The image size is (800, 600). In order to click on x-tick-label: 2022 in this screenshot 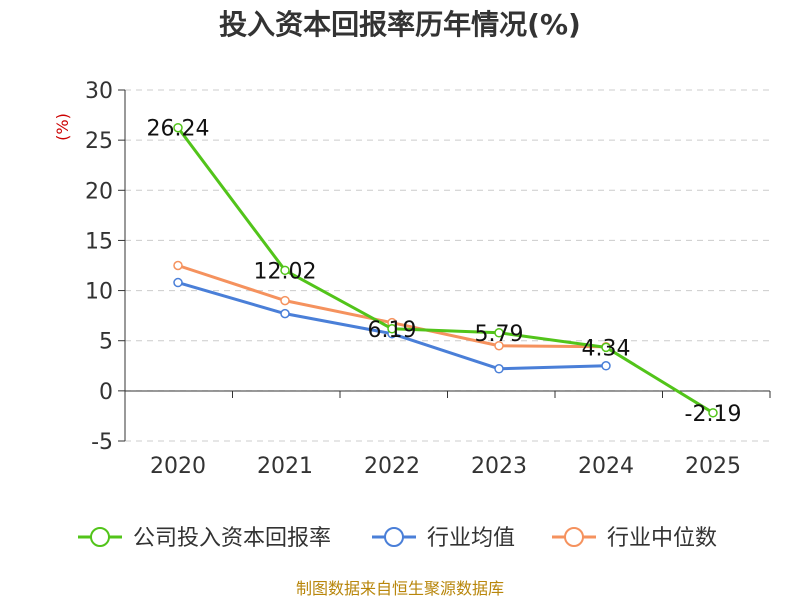, I will do `click(392, 466)`.